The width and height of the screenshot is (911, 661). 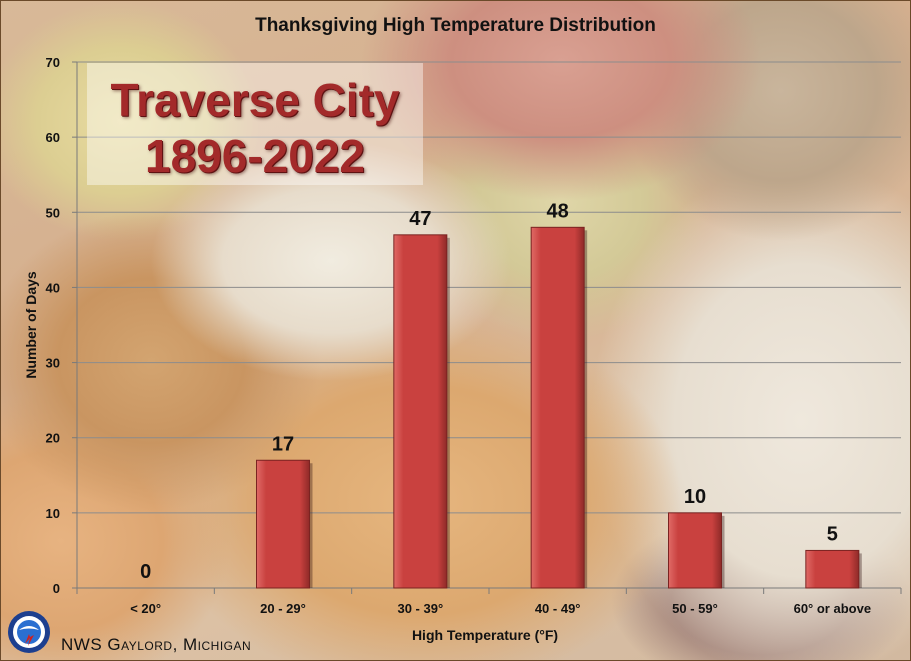 What do you see at coordinates (145, 608) in the screenshot?
I see `x-tick-label: < 20°` at bounding box center [145, 608].